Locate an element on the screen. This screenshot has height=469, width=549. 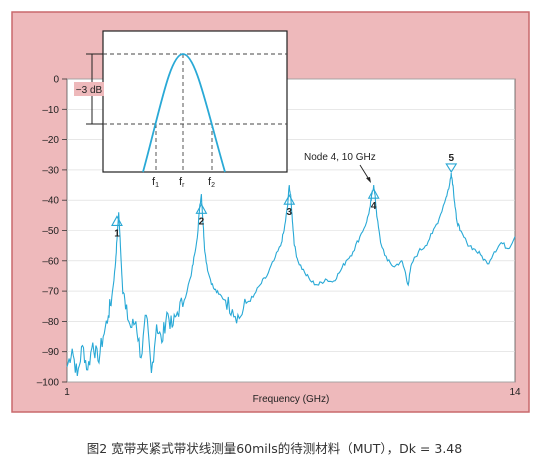
y-tick-label: –10 is located at coordinates (50, 110).